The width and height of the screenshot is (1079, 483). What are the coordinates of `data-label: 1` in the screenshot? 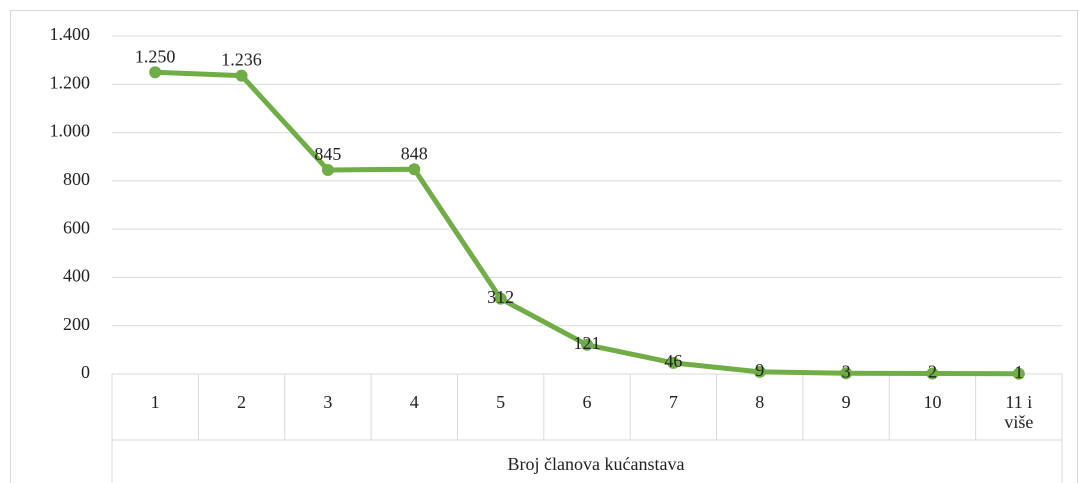 It's located at (1018, 372).